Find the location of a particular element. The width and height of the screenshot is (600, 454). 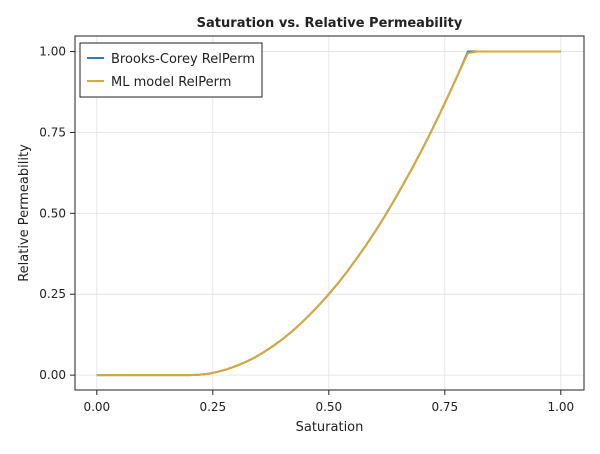

y-tick-label: 0.50 is located at coordinates (52, 213).